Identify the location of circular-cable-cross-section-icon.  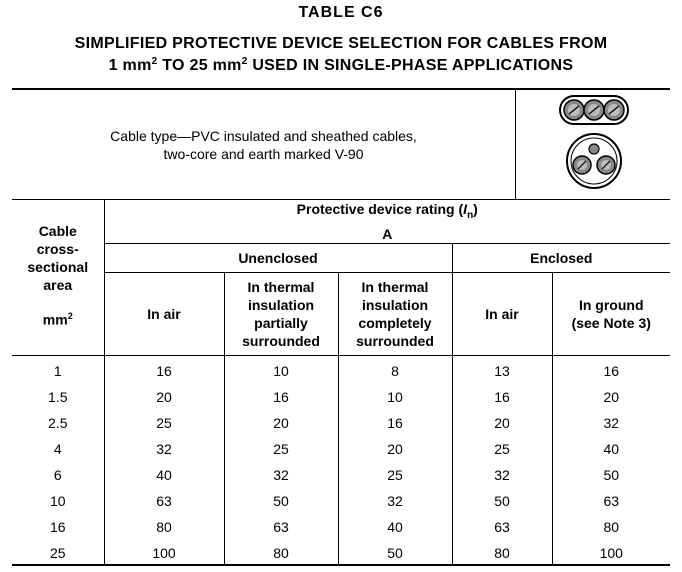
(594, 161).